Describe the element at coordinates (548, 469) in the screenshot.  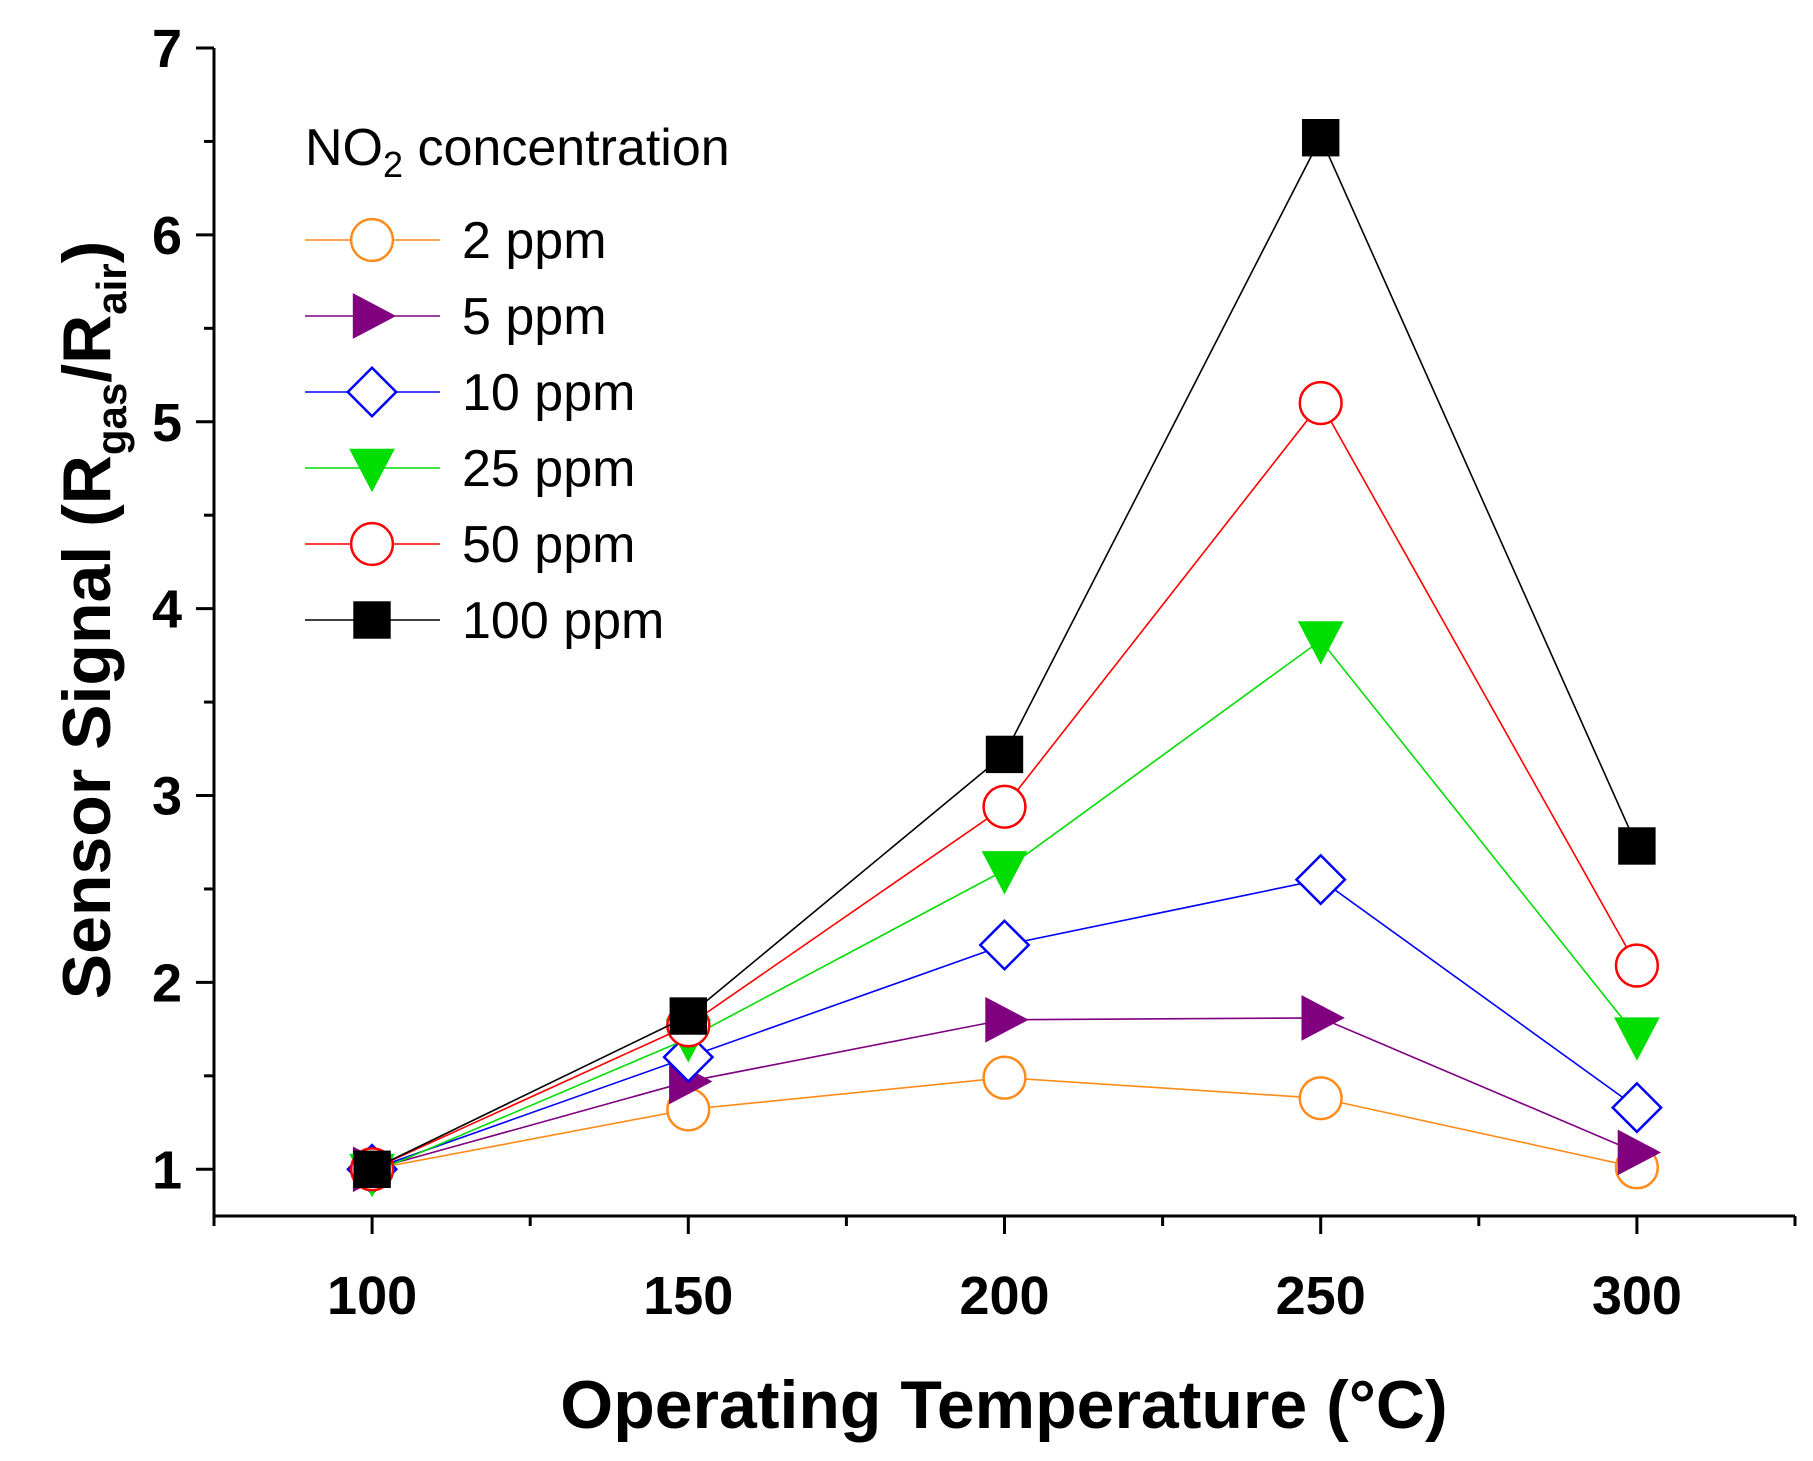
I see `legend-label-25-ppm: 25 ppm` at that location.